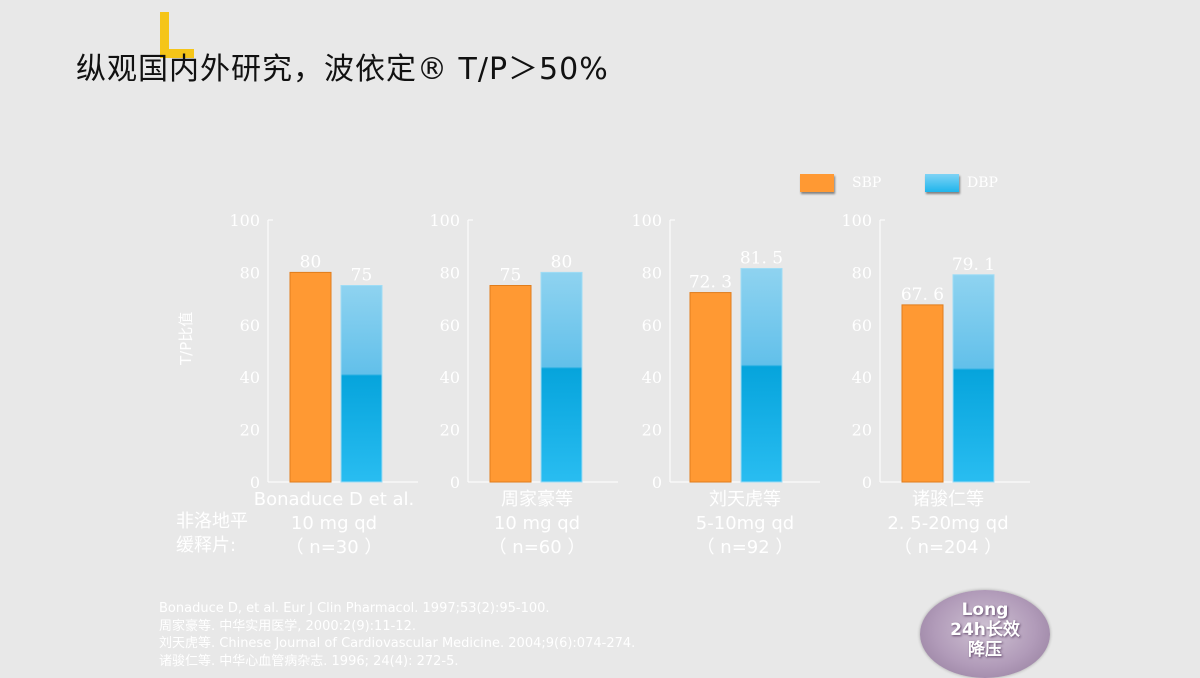 The image size is (1200, 678). Describe the element at coordinates (309, 661) in the screenshot. I see `reference-item: 诸骏仁等. 中华心血管病杂志. 1996; 24(4): 272-5.` at that location.